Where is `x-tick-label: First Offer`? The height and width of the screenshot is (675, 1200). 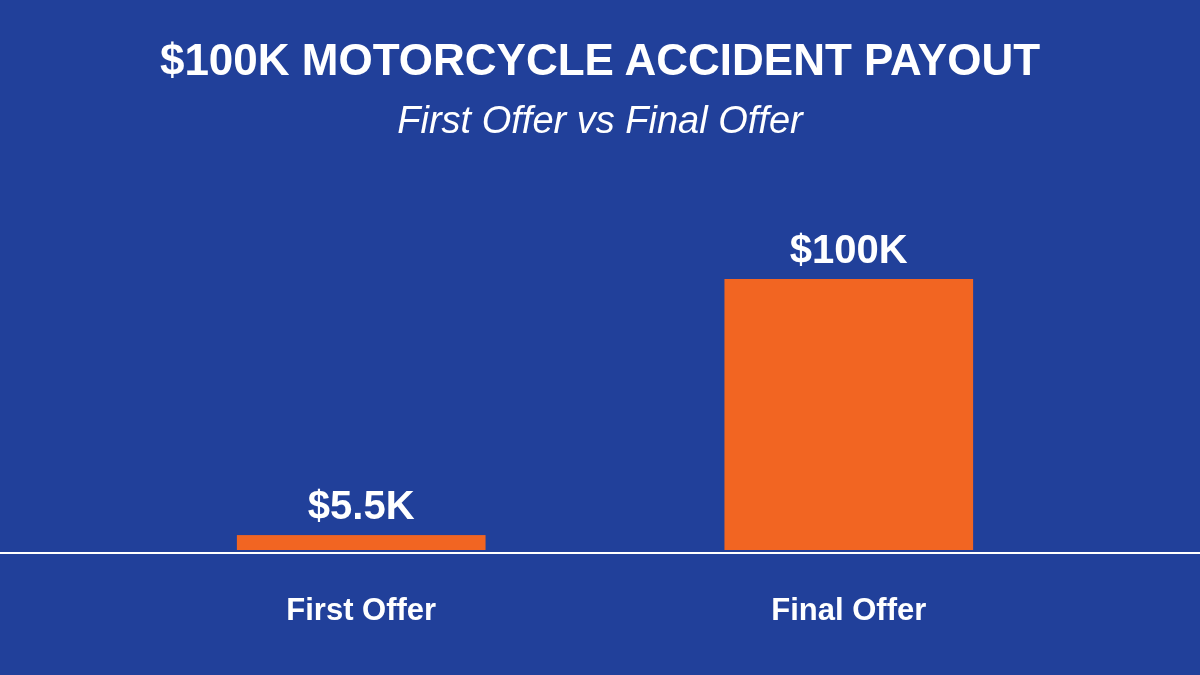 x-tick-label: First Offer is located at coordinates (361, 609).